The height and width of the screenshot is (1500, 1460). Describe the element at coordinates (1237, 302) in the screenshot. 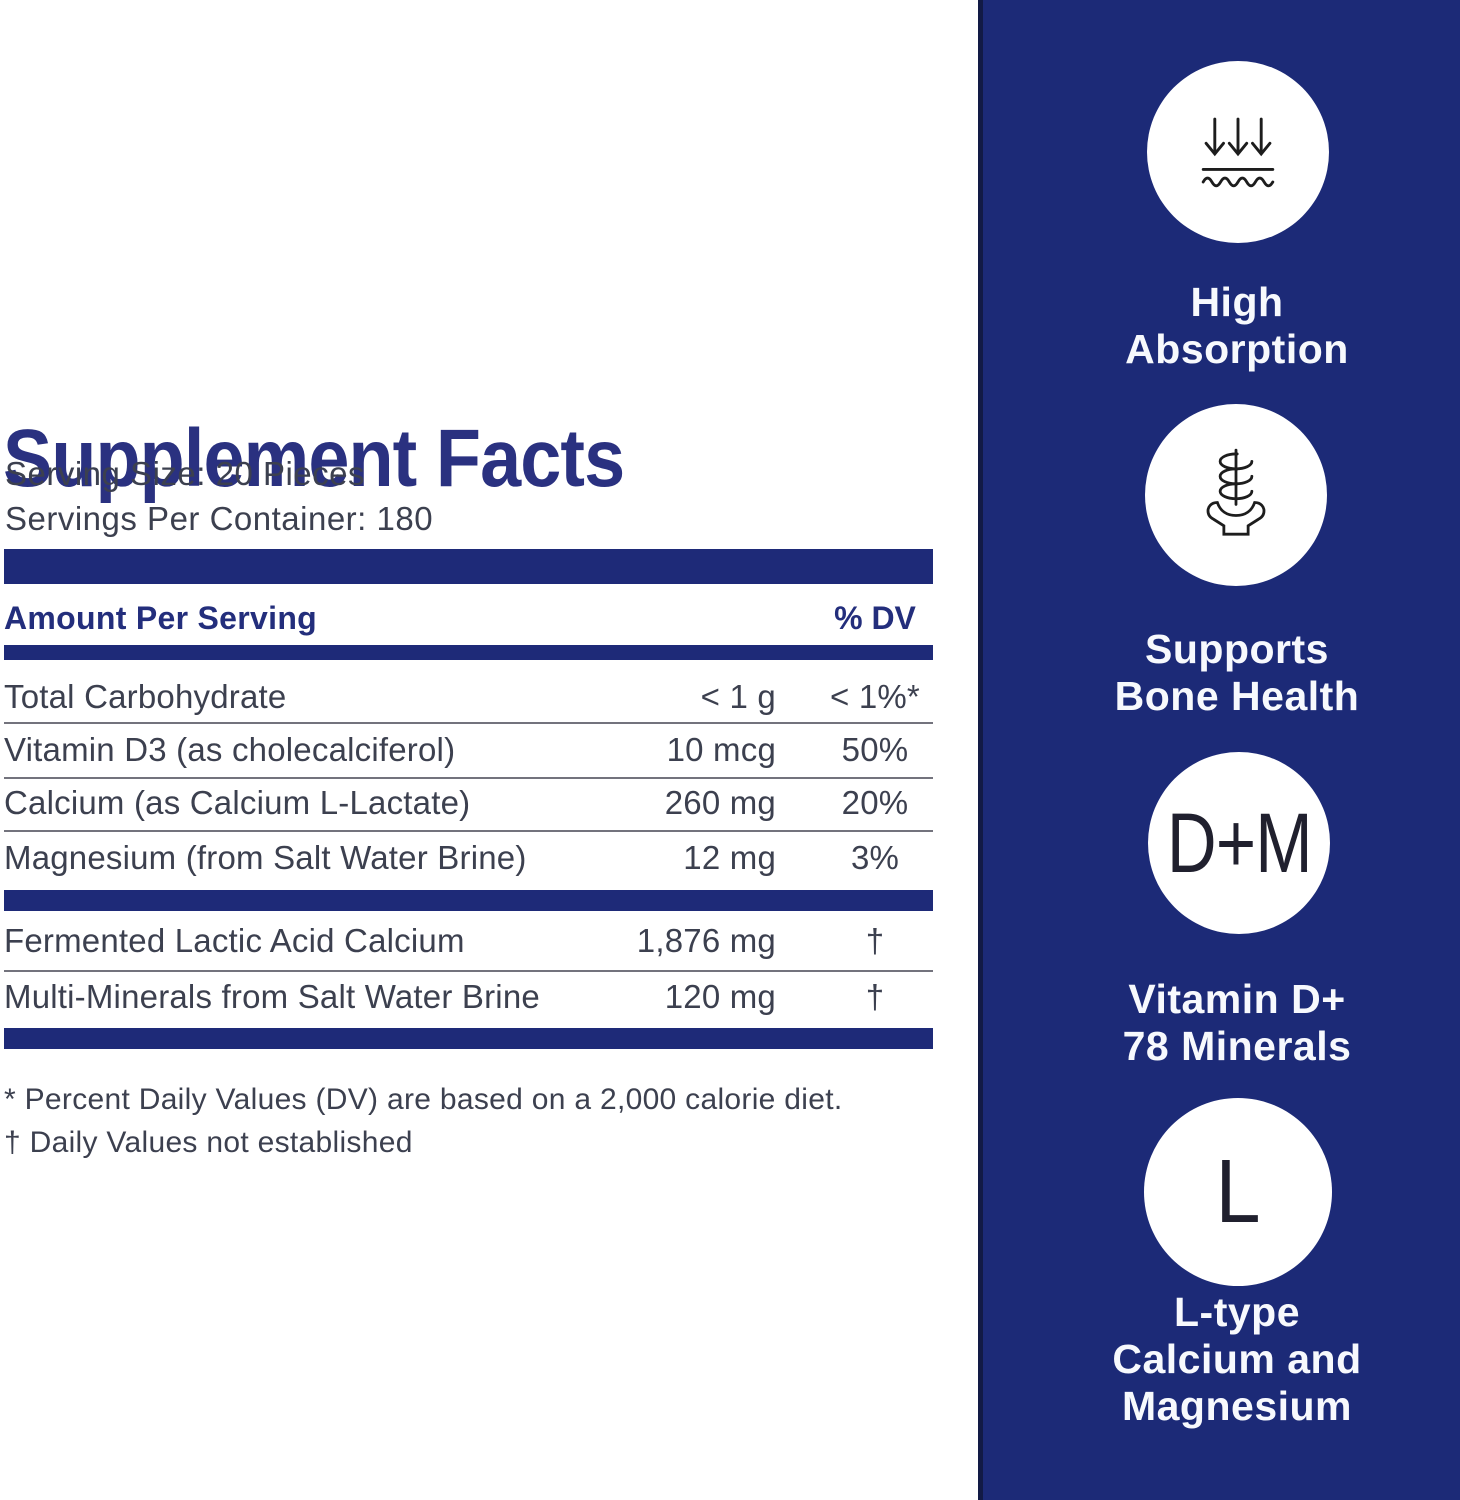

I see `feature-label-line: High` at that location.